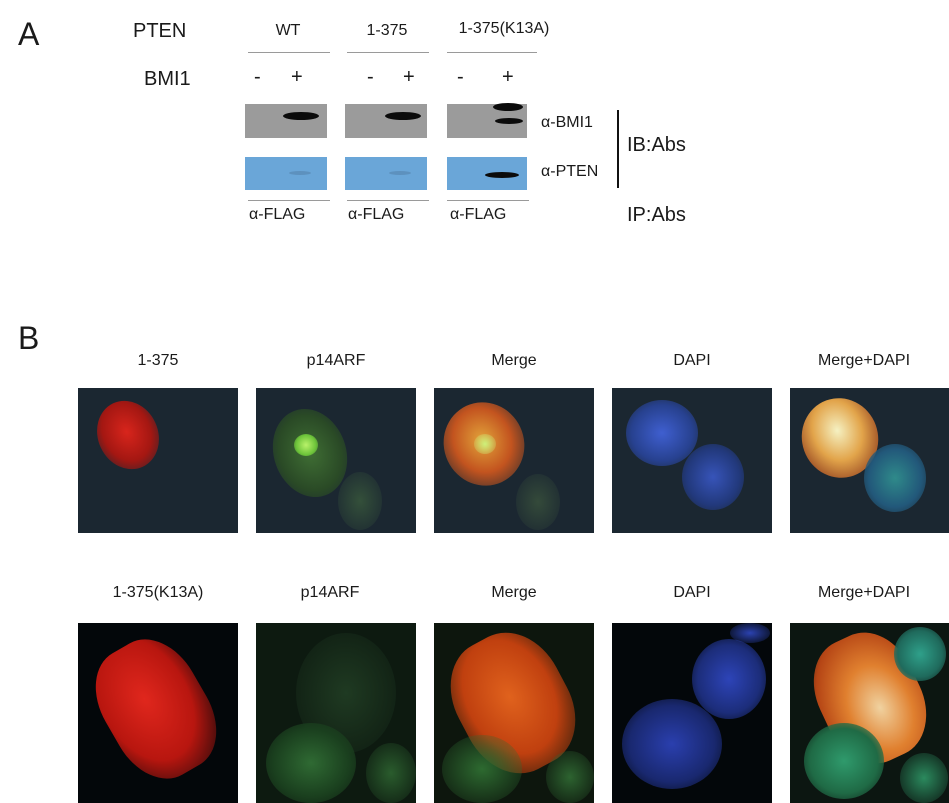 This screenshot has width=949, height=803. Describe the element at coordinates (869, 713) in the screenshot. I see `micrograph-k13a-merge-dapi` at that location.